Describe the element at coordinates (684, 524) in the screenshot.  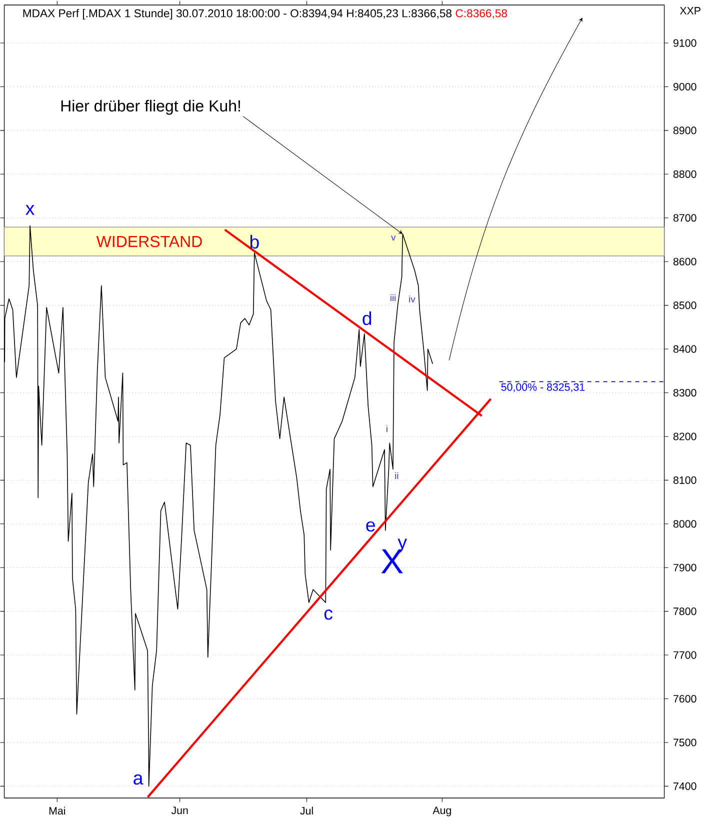
I see `y-tick-label: 8000` at that location.